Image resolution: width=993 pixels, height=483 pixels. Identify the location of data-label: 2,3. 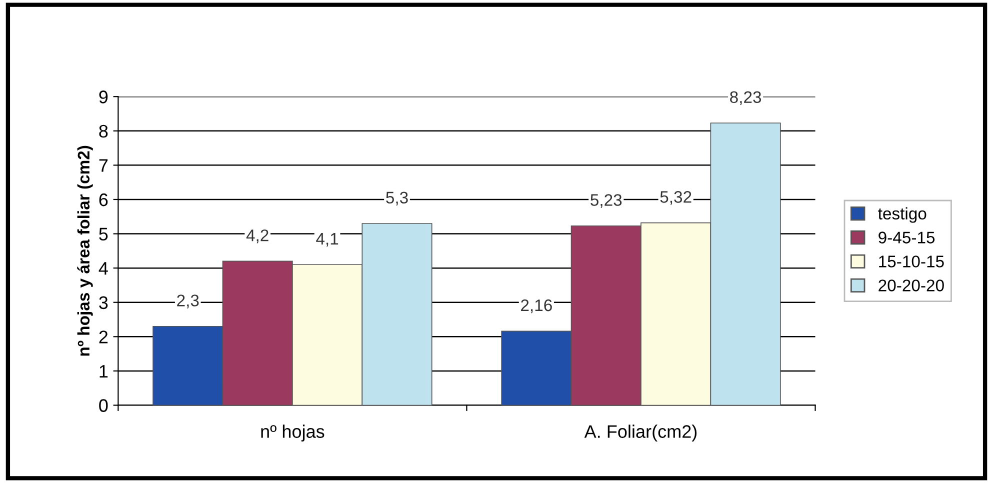
(188, 301).